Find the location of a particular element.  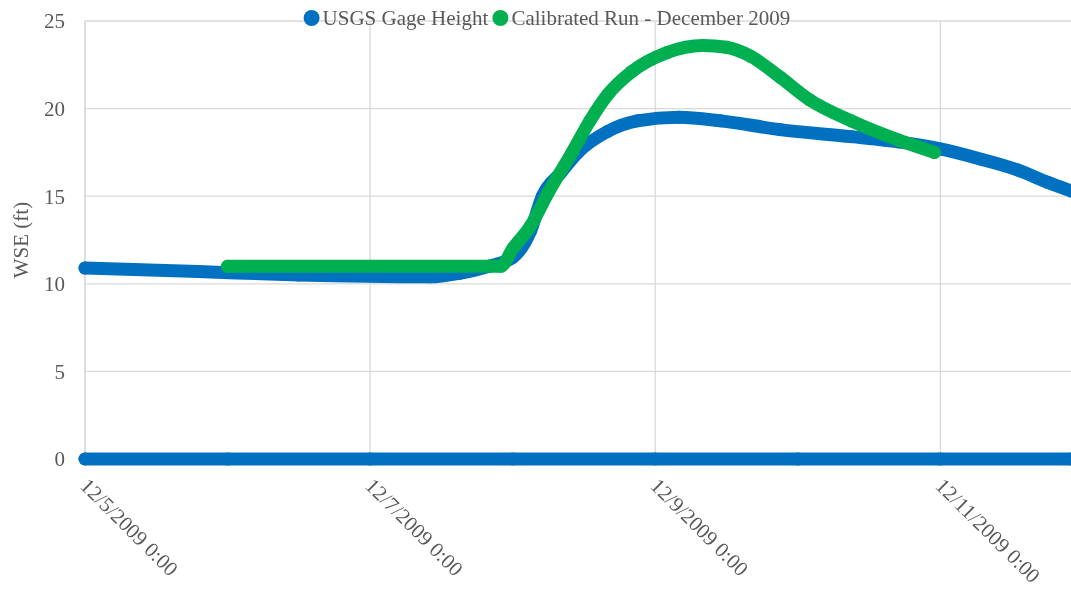

y-tick-label: 25 is located at coordinates (54, 21).